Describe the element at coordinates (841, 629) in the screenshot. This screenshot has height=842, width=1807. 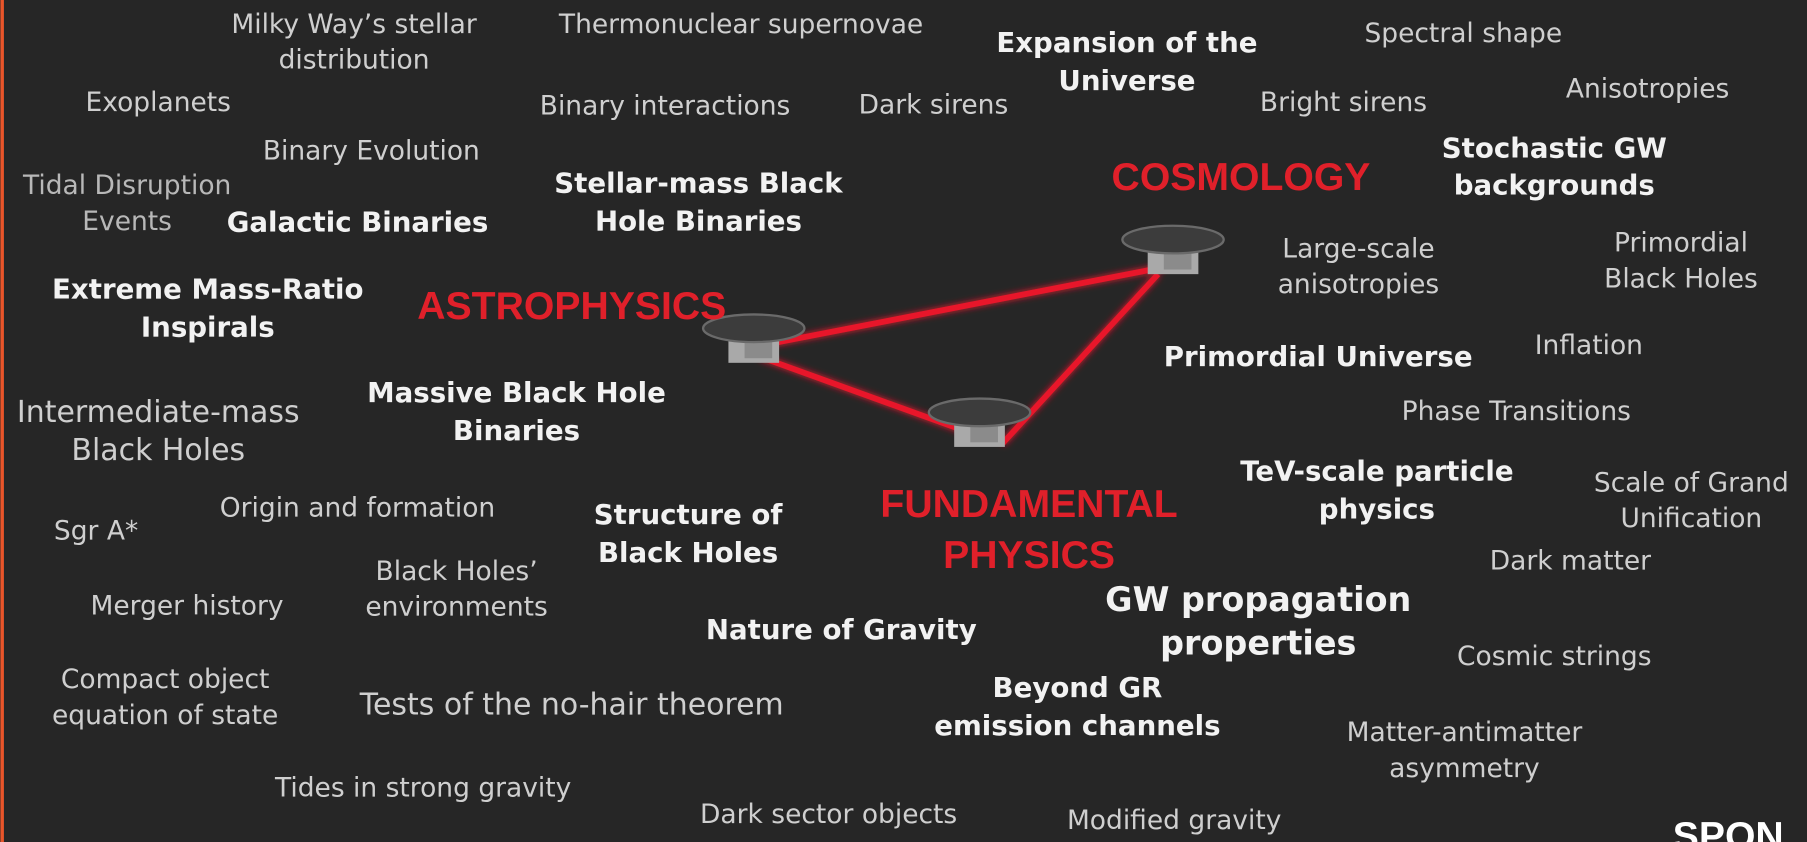
I see `topic-label: Nature of Gravity` at that location.